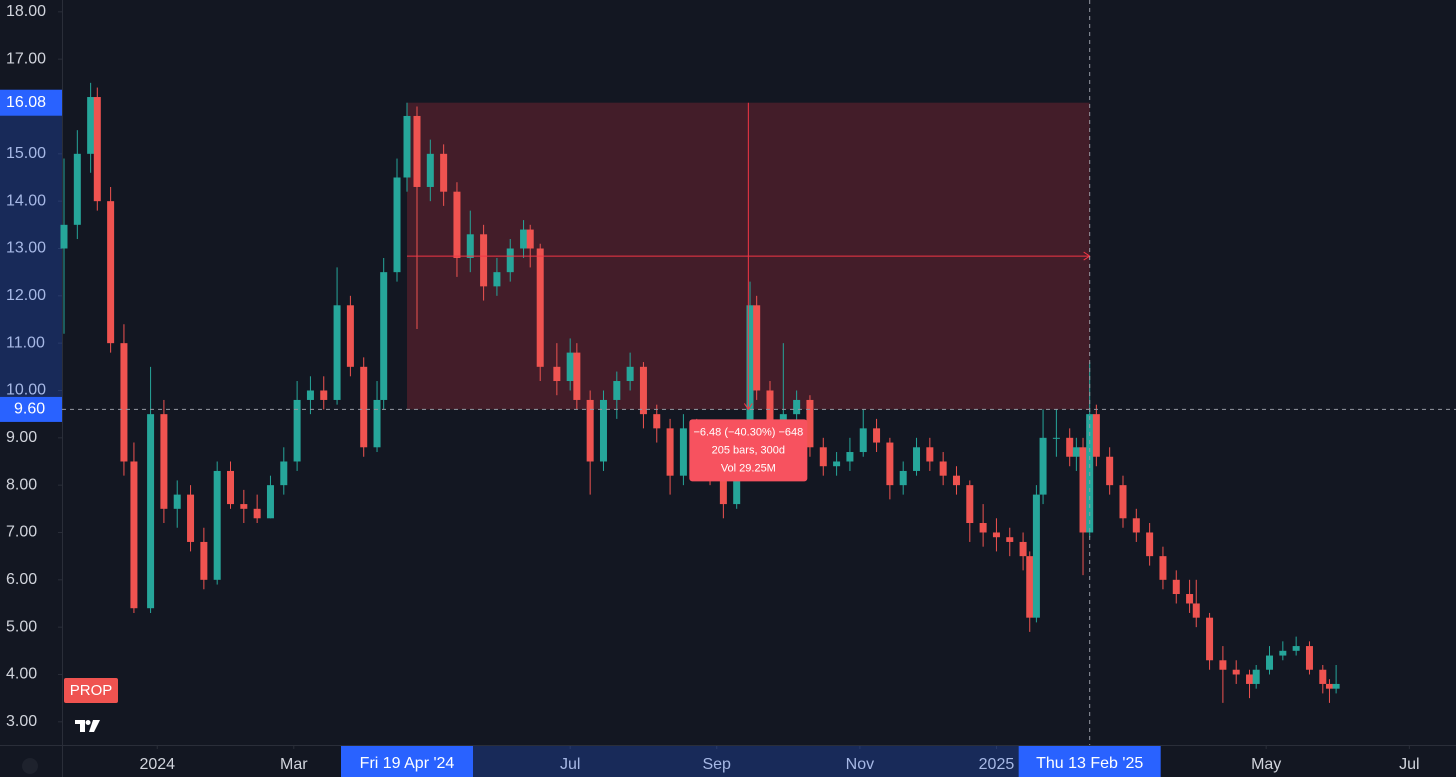 The height and width of the screenshot is (777, 1456). Describe the element at coordinates (21, 437) in the screenshot. I see `y-tick-label: 9.00` at that location.